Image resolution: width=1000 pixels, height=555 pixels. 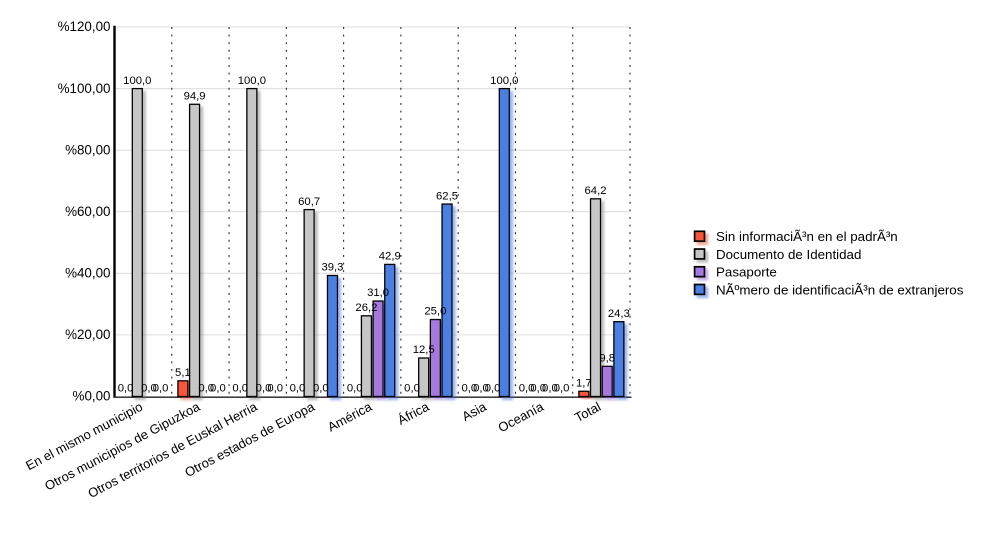 What do you see at coordinates (87, 211) in the screenshot?
I see `svg-text: %60,00` at bounding box center [87, 211].